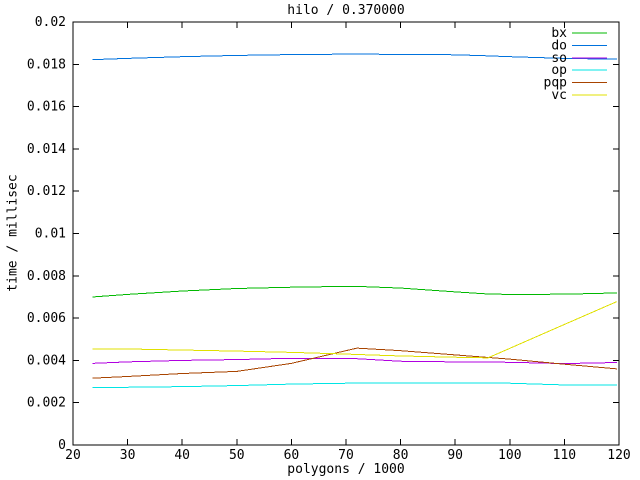 This screenshot has width=640, height=480. Describe the element at coordinates (346, 455) in the screenshot. I see `x-tick-label: 70` at that location.